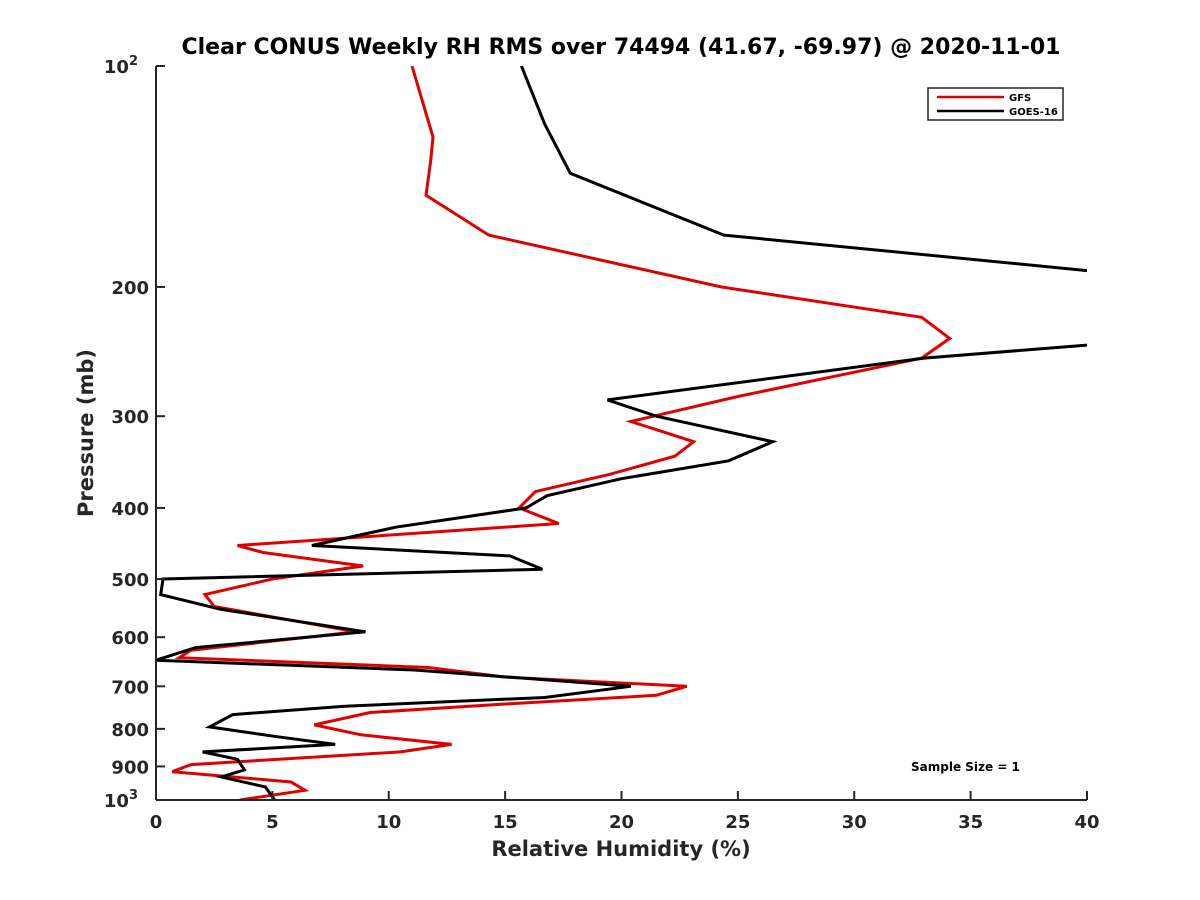  What do you see at coordinates (1020, 98) in the screenshot?
I see `legend-gfs-label: GFS` at bounding box center [1020, 98].